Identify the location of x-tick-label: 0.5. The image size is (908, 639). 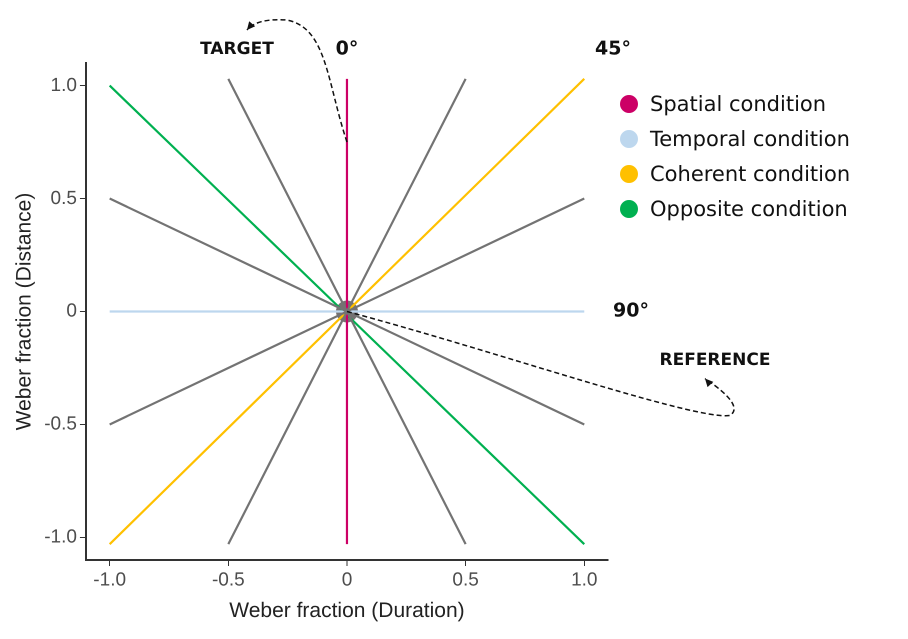
(465, 580).